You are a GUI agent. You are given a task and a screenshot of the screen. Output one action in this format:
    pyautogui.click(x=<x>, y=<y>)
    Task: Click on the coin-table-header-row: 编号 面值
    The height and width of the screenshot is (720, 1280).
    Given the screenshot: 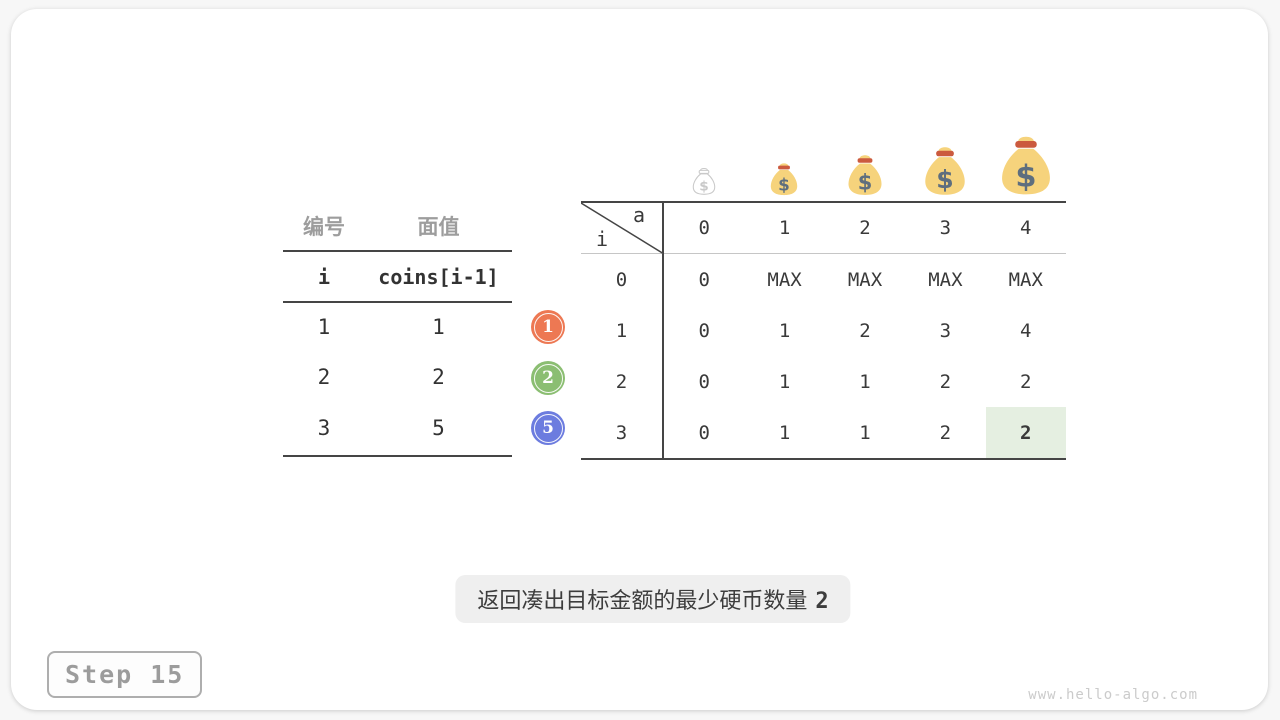 What is the action you would take?
    pyautogui.click(x=397, y=226)
    